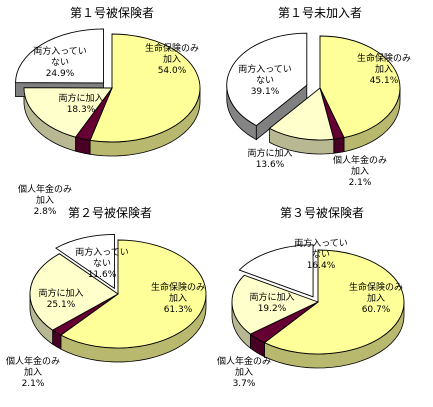 This screenshot has height=407, width=433. Describe the element at coordinates (102, 275) in the screenshot. I see `slice-value: 11.6%` at that location.